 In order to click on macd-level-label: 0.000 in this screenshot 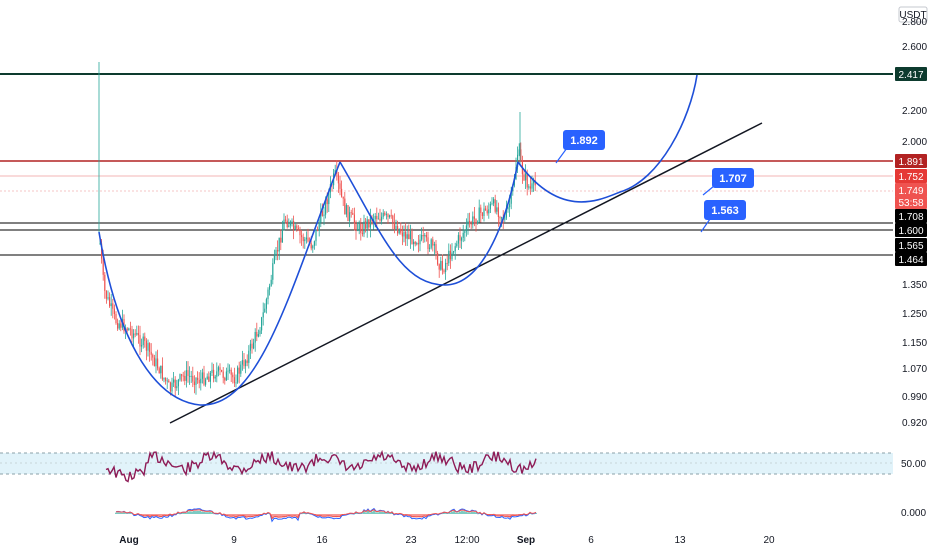, I will do `click(913, 513)`.